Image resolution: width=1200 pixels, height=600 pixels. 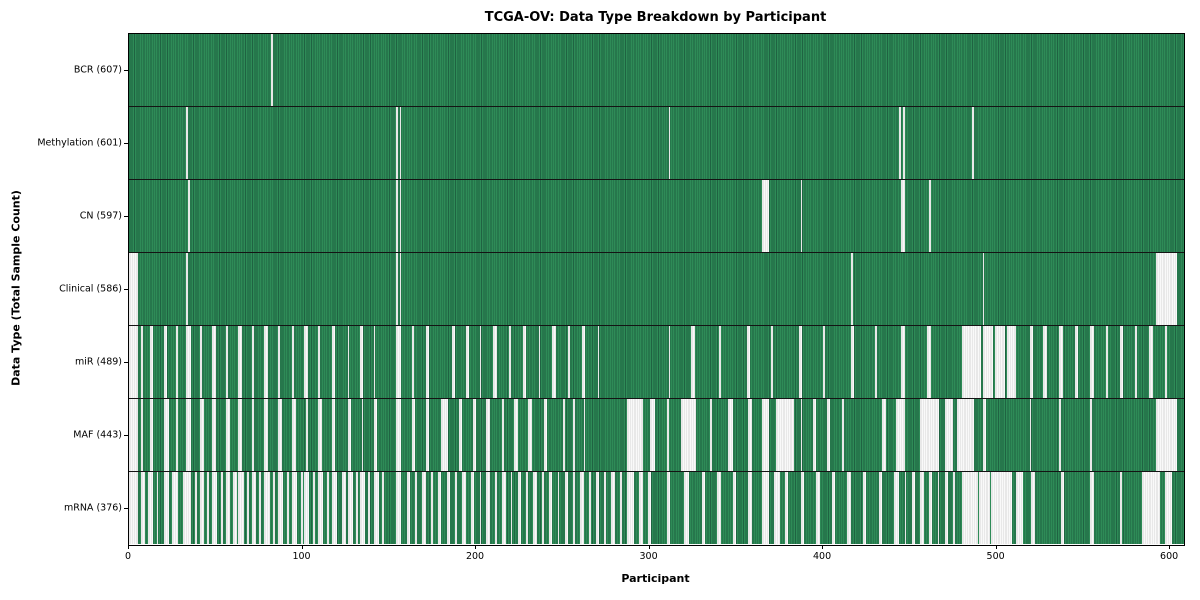 What do you see at coordinates (92, 507) in the screenshot?
I see `ytick-label: mRNA (376)` at bounding box center [92, 507].